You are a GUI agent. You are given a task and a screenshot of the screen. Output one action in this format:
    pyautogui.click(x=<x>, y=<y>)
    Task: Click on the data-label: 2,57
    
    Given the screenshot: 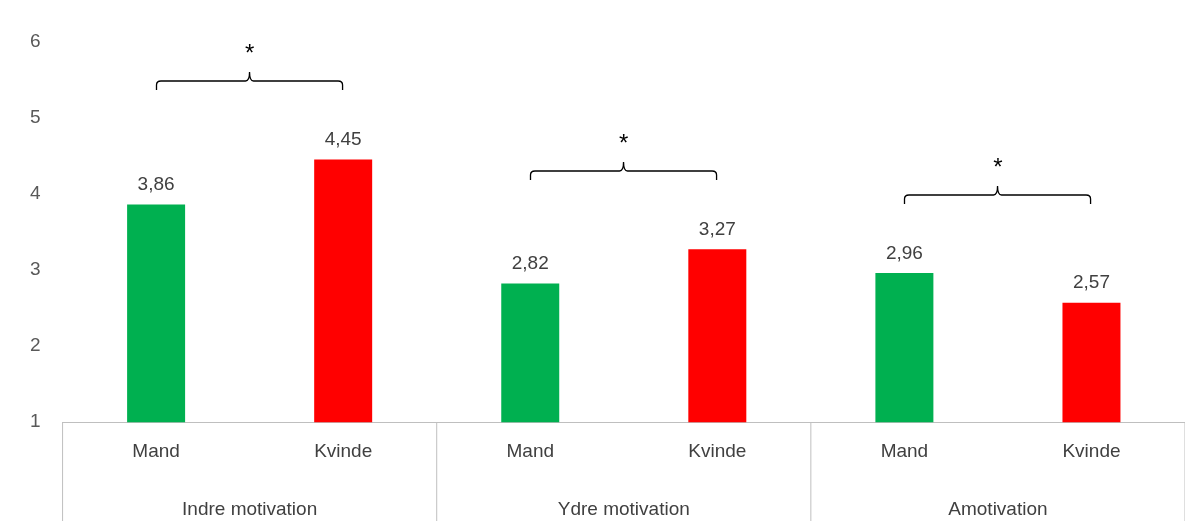 What is the action you would take?
    pyautogui.click(x=1091, y=282)
    